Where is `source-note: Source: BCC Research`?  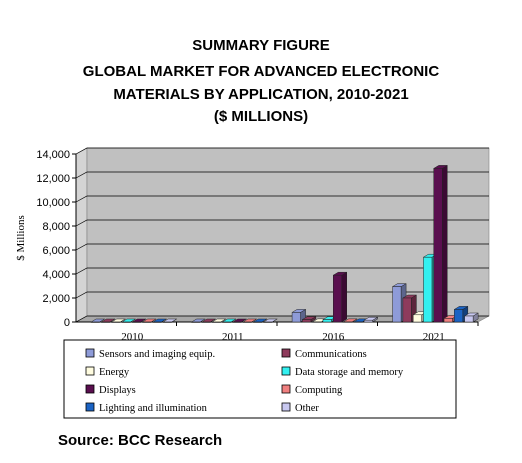 source-note: Source: BCC Research is located at coordinates (140, 440).